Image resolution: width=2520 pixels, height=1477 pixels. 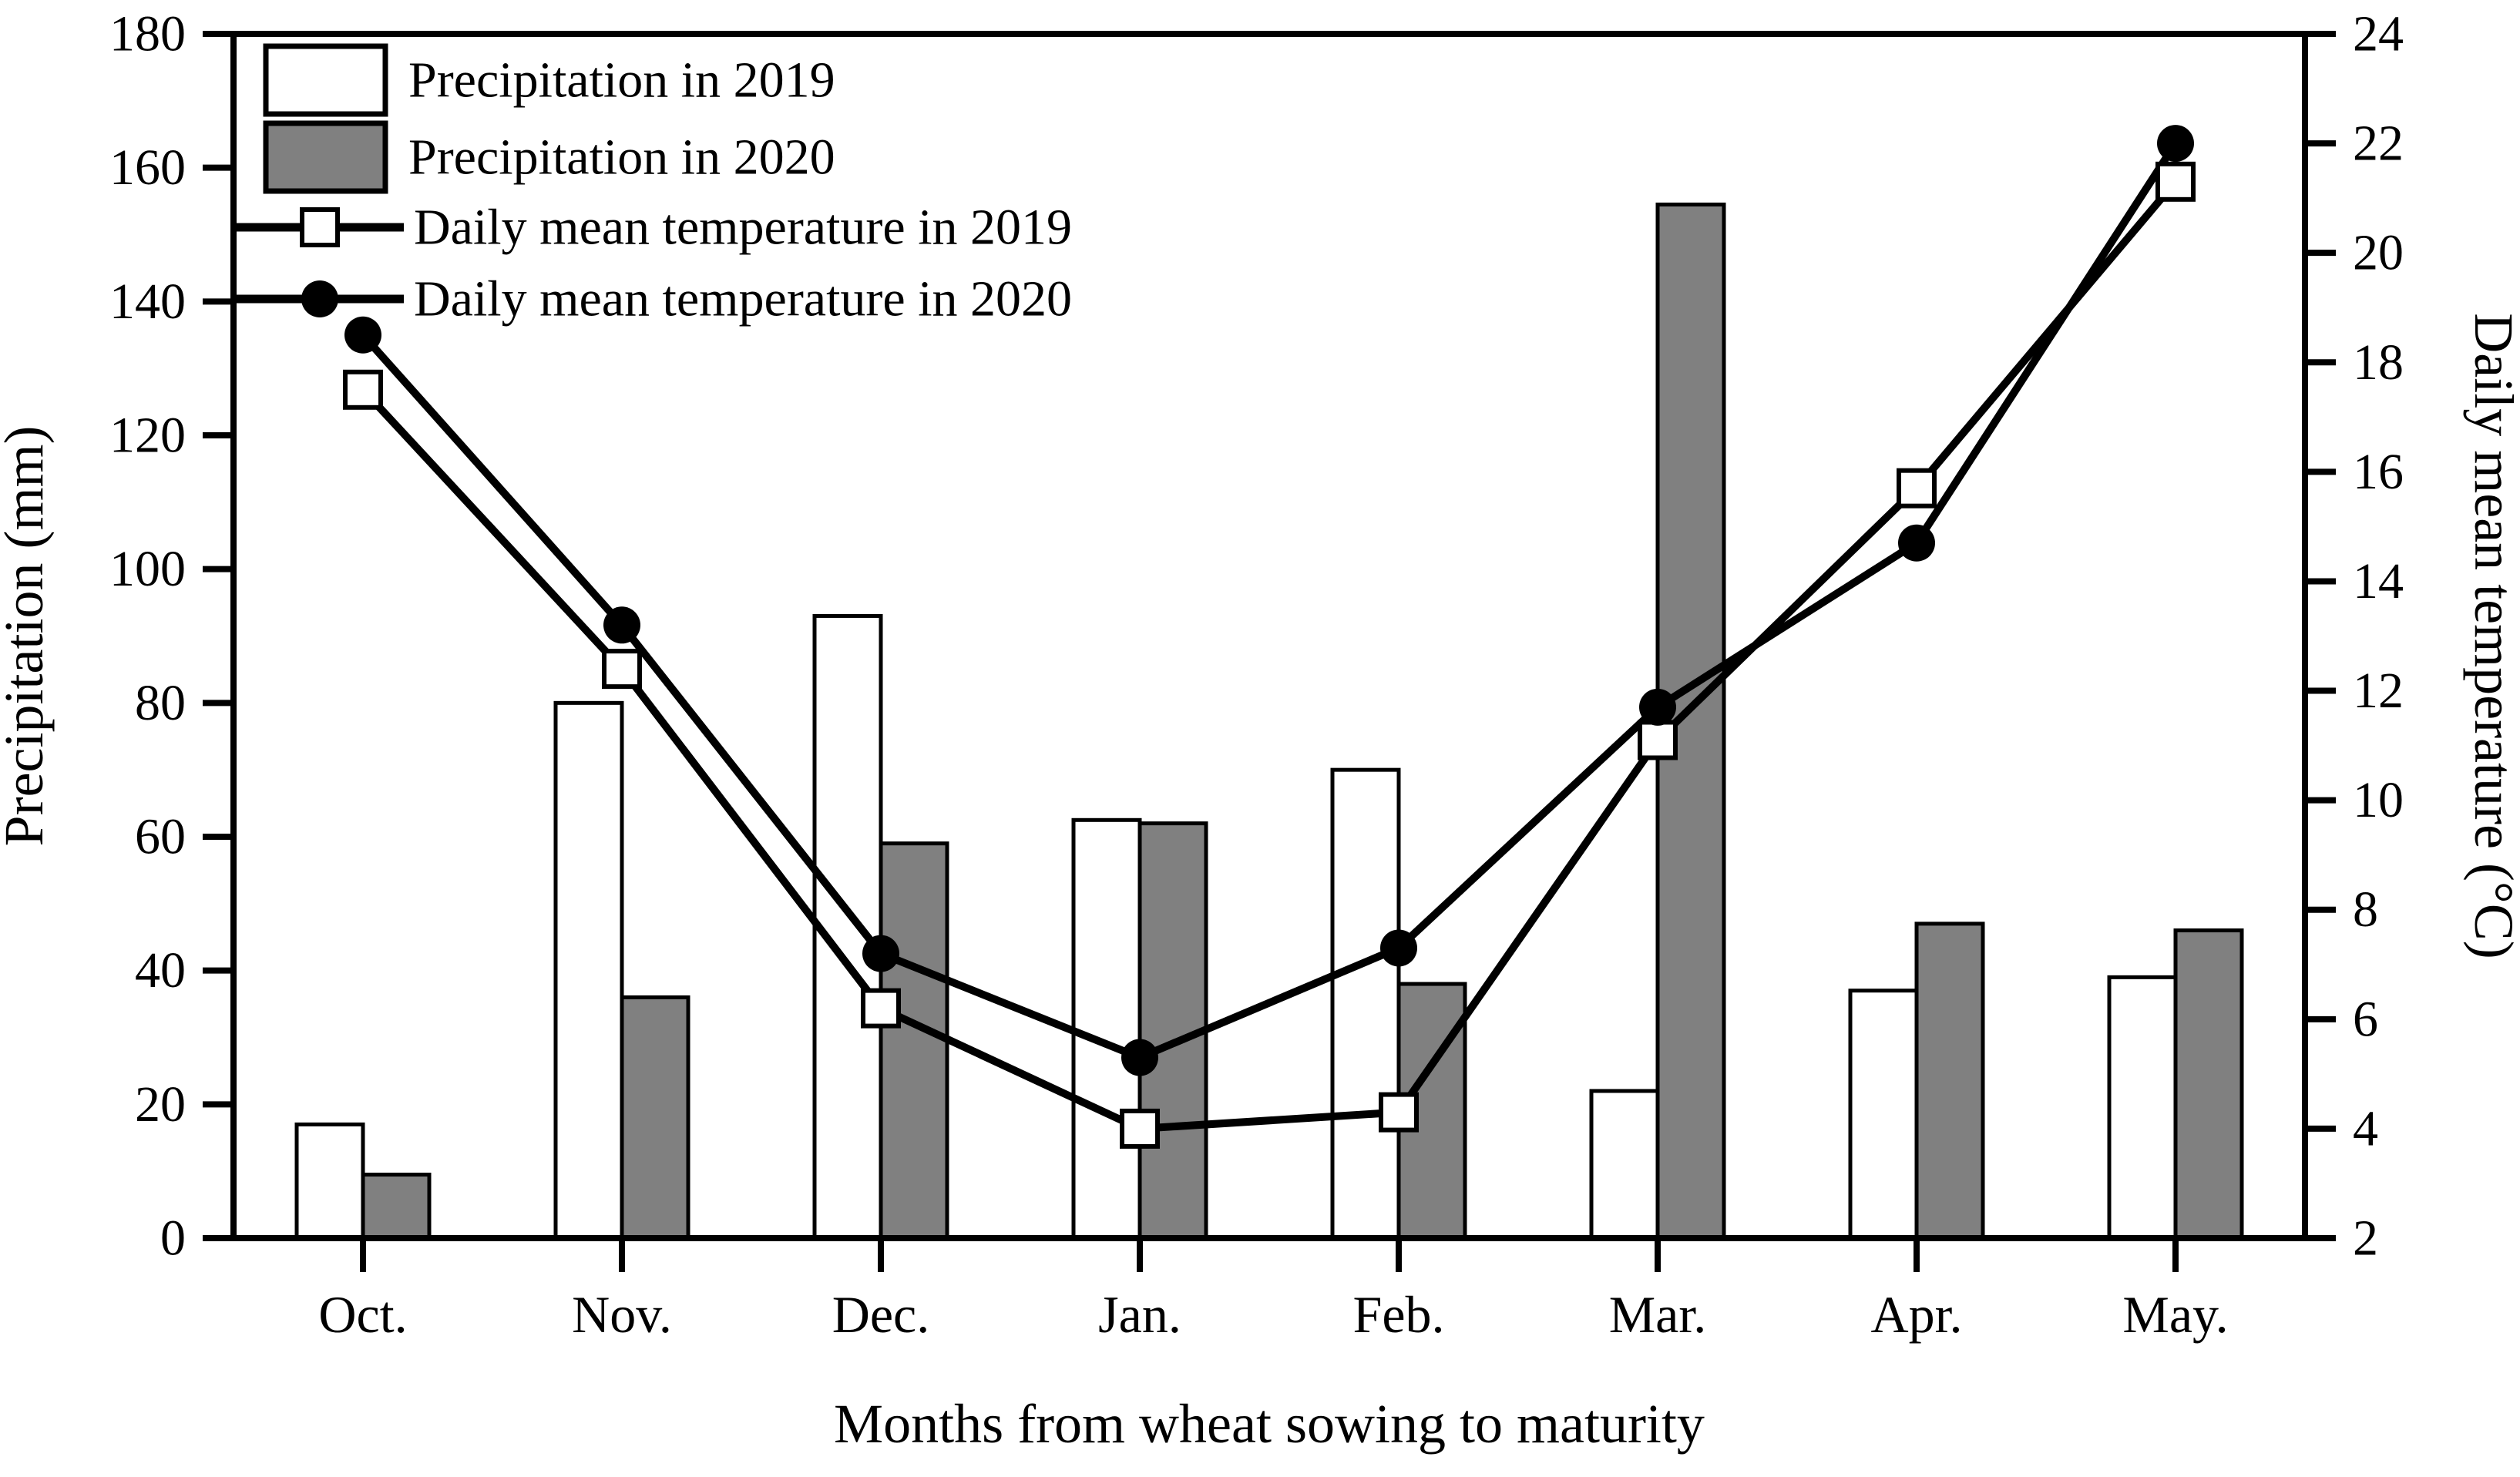 I want to click on bar-precipitationin2019-mar, so click(x=1625, y=1165).